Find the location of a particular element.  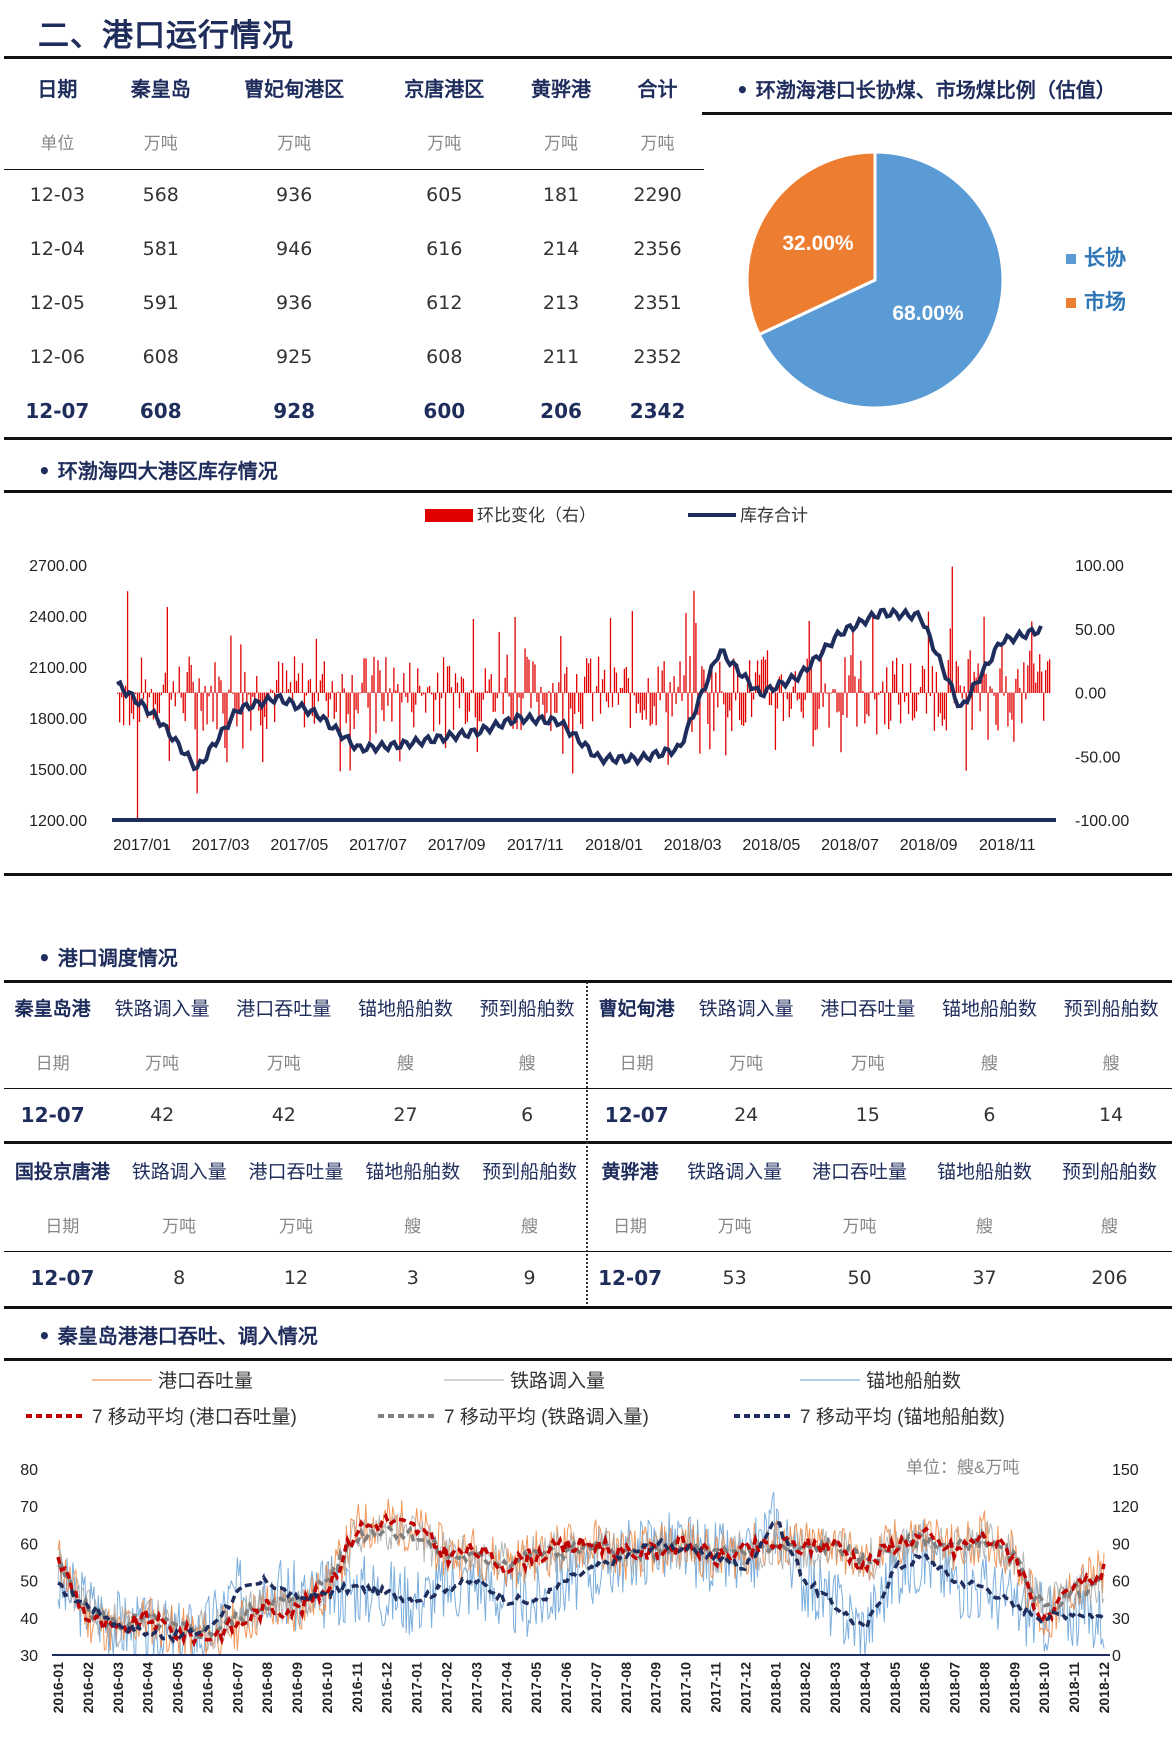

y-right-tick: 90 is located at coordinates (1121, 1544).